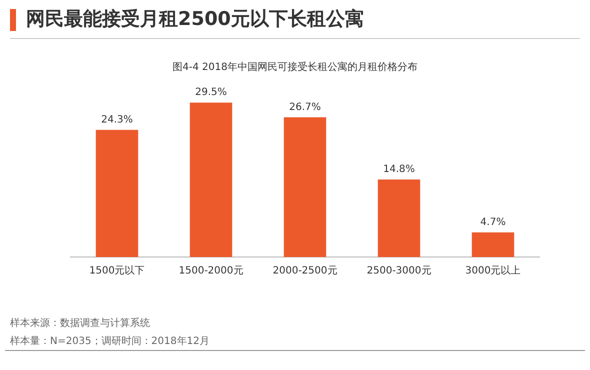 This screenshot has width=590, height=370. Describe the element at coordinates (305, 107) in the screenshot. I see `data-label: 26.7%` at that location.